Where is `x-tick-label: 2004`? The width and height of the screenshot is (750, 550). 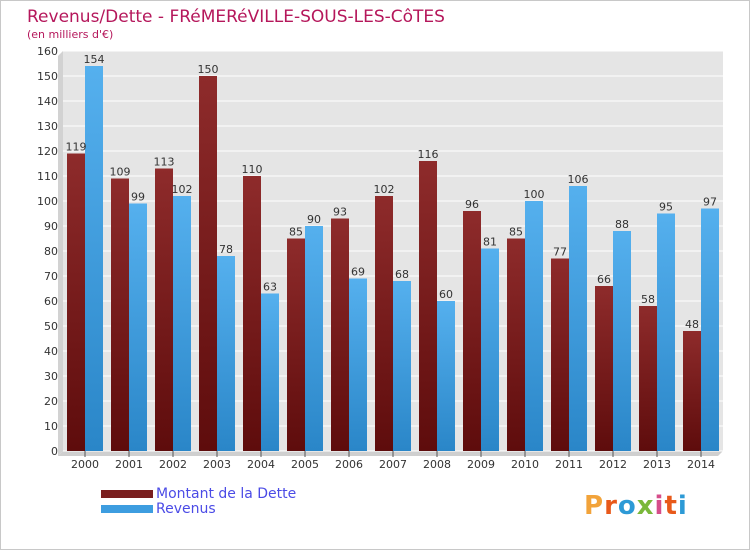 x-tick-label: 2004 is located at coordinates (261, 464).